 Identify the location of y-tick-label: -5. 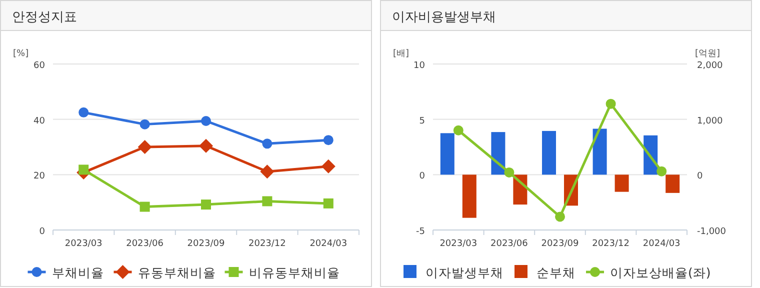
(420, 232).